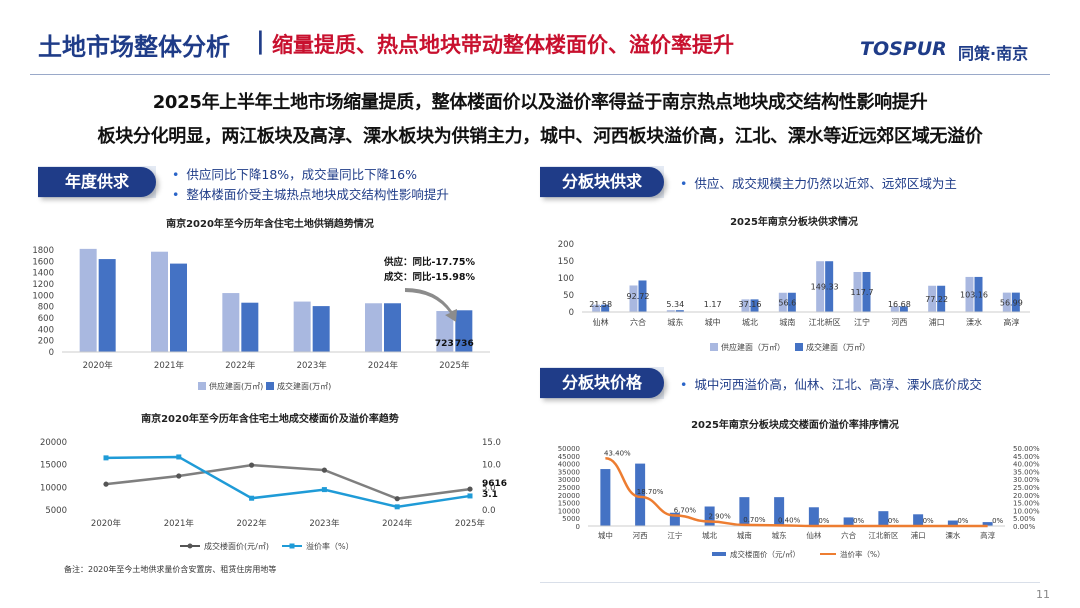 The width and height of the screenshot is (1080, 608). Describe the element at coordinates (1011, 302) in the screenshot. I see `data-label: 56.99` at that location.